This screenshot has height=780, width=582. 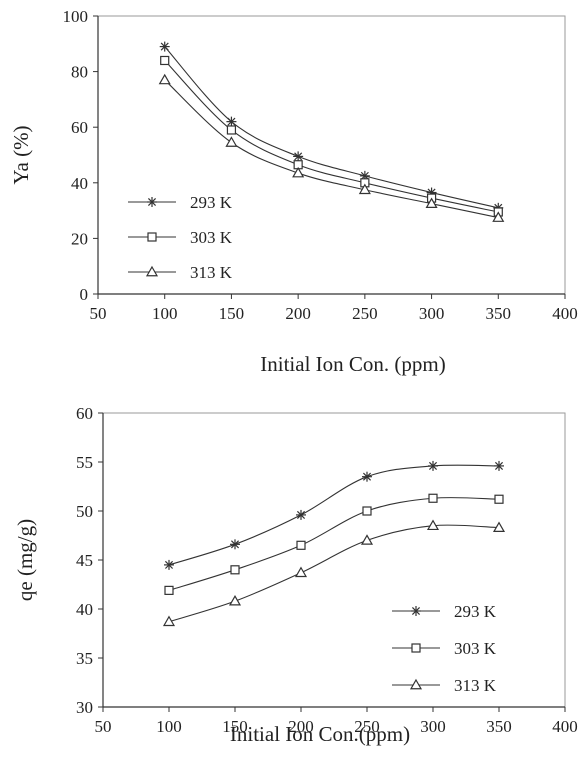 What do you see at coordinates (84, 294) in the screenshot?
I see `y-tick-label: 0` at bounding box center [84, 294].